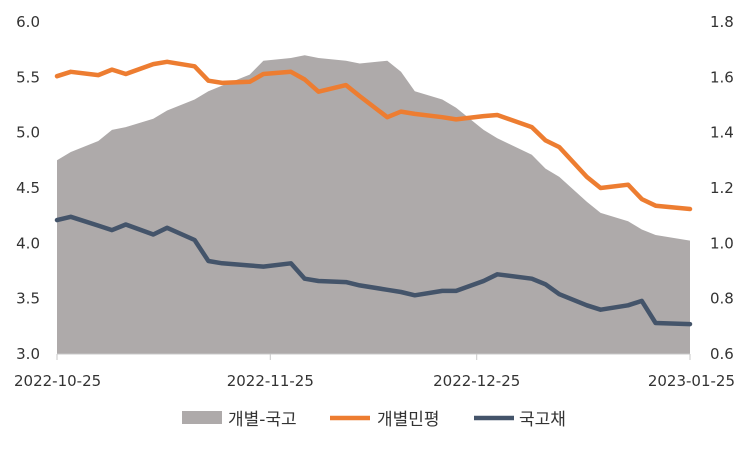 Image resolution: width=750 pixels, height=450 pixels. What do you see at coordinates (542, 420) in the screenshot?
I see `legend-label: 국고채` at bounding box center [542, 420].